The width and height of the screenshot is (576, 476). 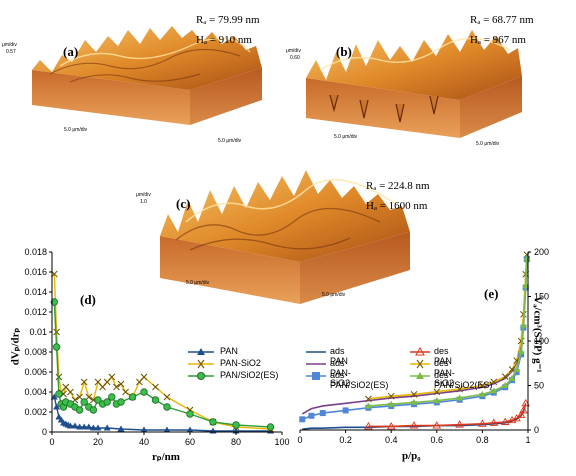 What do you see at coordinates (541, 341) in the screenshot?
I see `chart-e-ytick-label: 100` at bounding box center [541, 341].